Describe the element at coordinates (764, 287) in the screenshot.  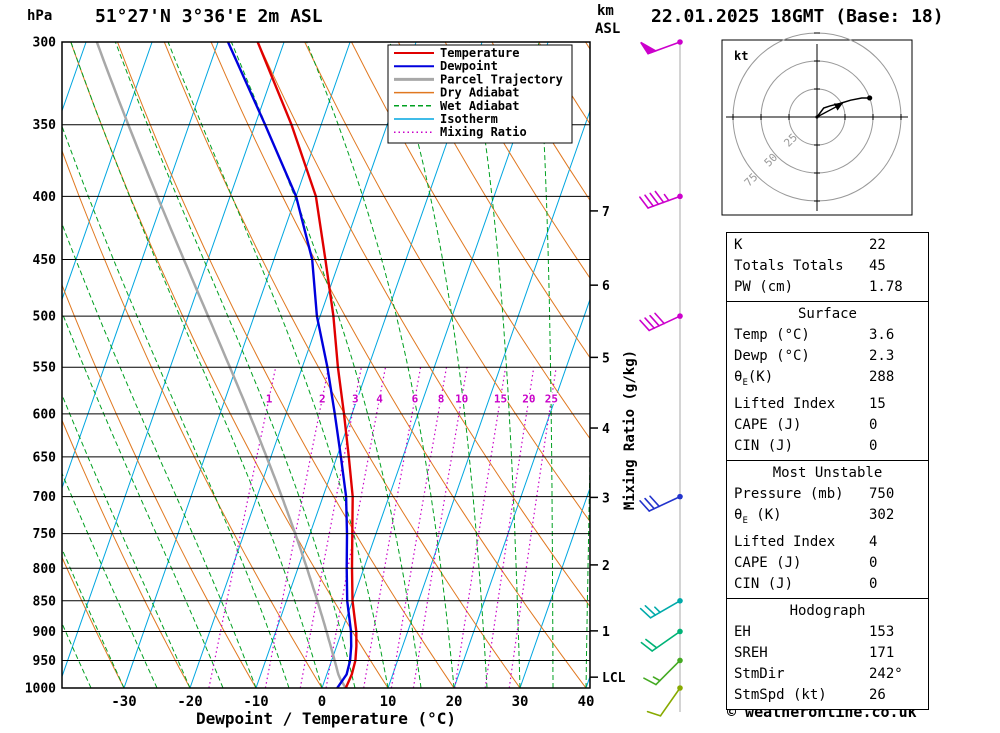
I see `stat-label: PW (cm)` at that location.